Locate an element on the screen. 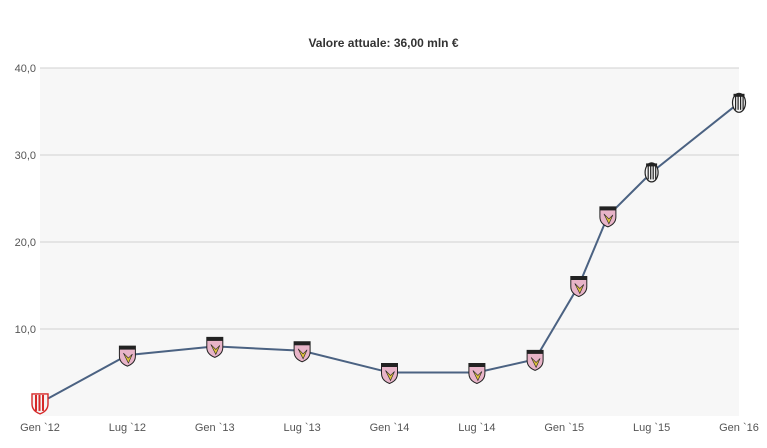  y-tick-label: 30,0 is located at coordinates (25, 156).